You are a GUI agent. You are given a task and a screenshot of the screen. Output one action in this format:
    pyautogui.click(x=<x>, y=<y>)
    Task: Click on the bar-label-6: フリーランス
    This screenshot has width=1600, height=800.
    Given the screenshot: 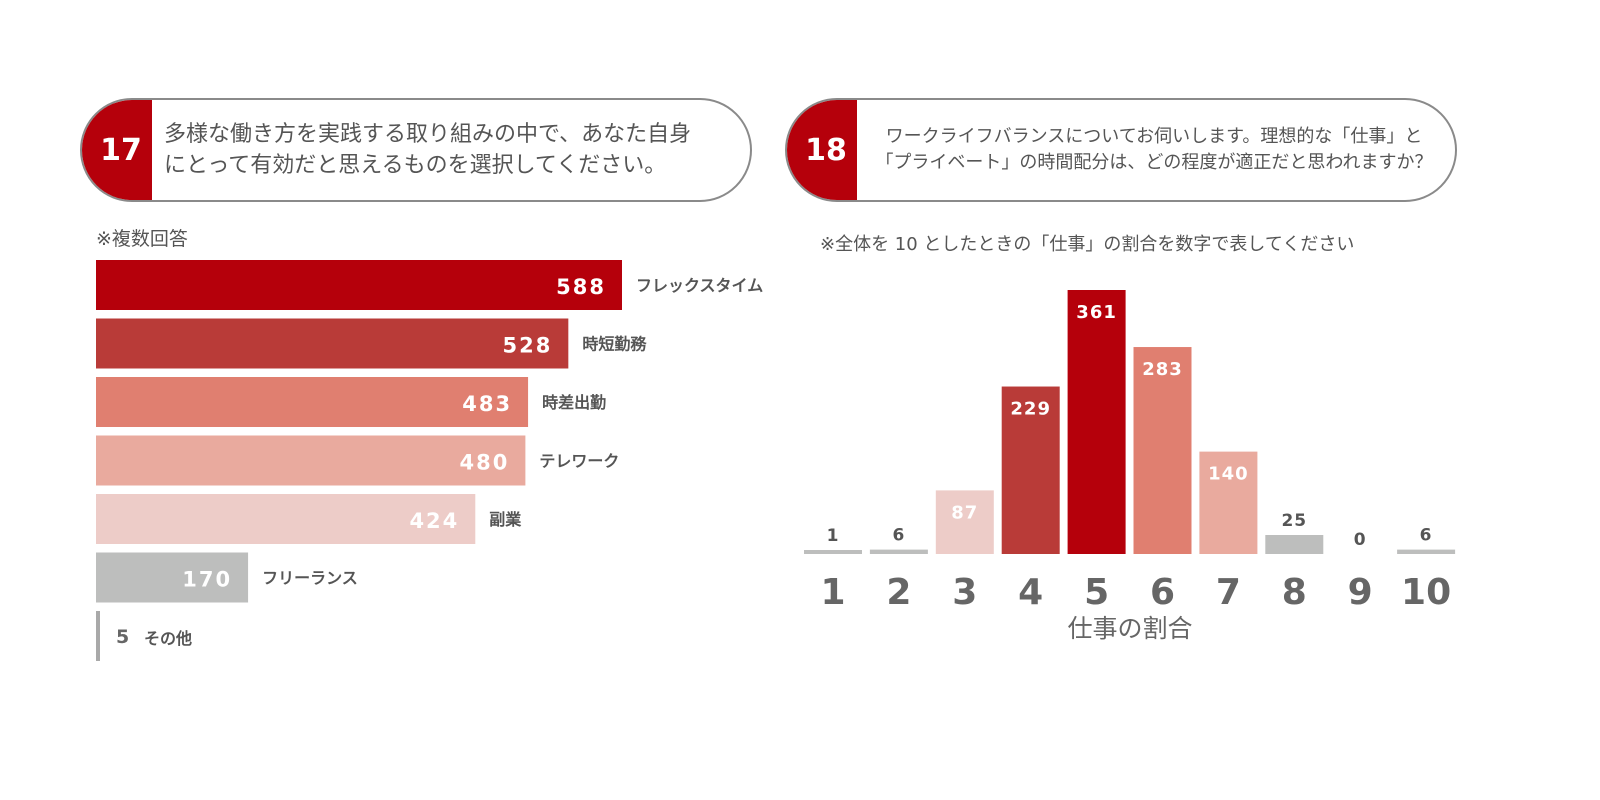 What is the action you would take?
    pyautogui.click(x=310, y=578)
    